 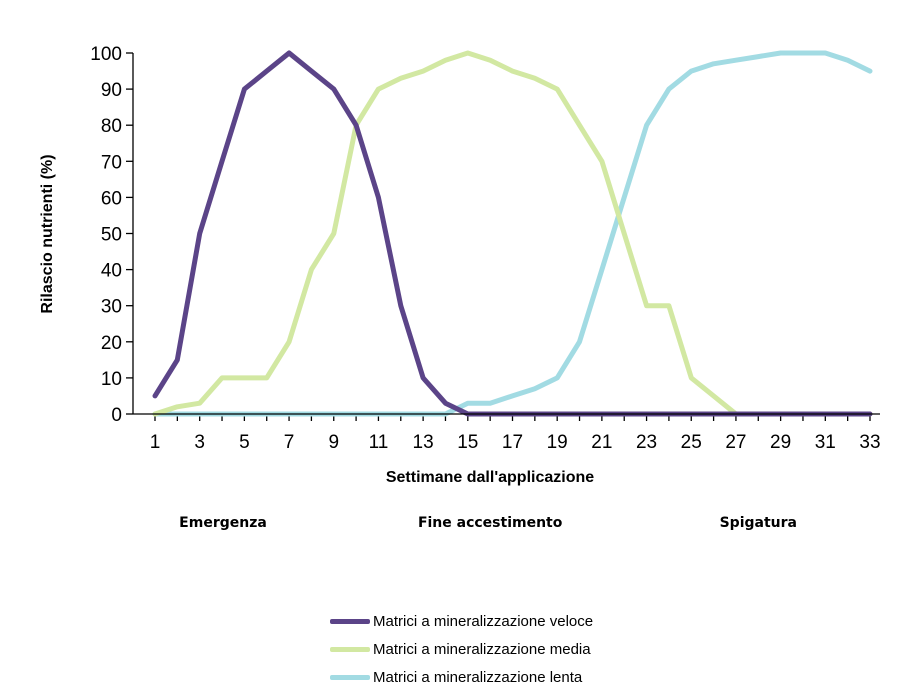 What do you see at coordinates (199, 442) in the screenshot?
I see `x-tick-label: 3` at bounding box center [199, 442].